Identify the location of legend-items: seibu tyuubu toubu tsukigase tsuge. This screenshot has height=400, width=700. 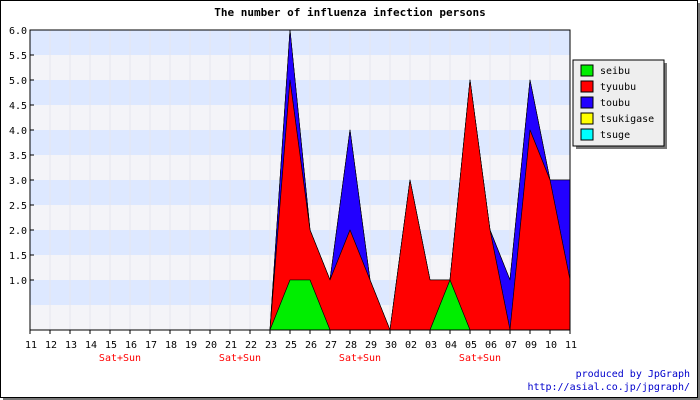
(617, 102).